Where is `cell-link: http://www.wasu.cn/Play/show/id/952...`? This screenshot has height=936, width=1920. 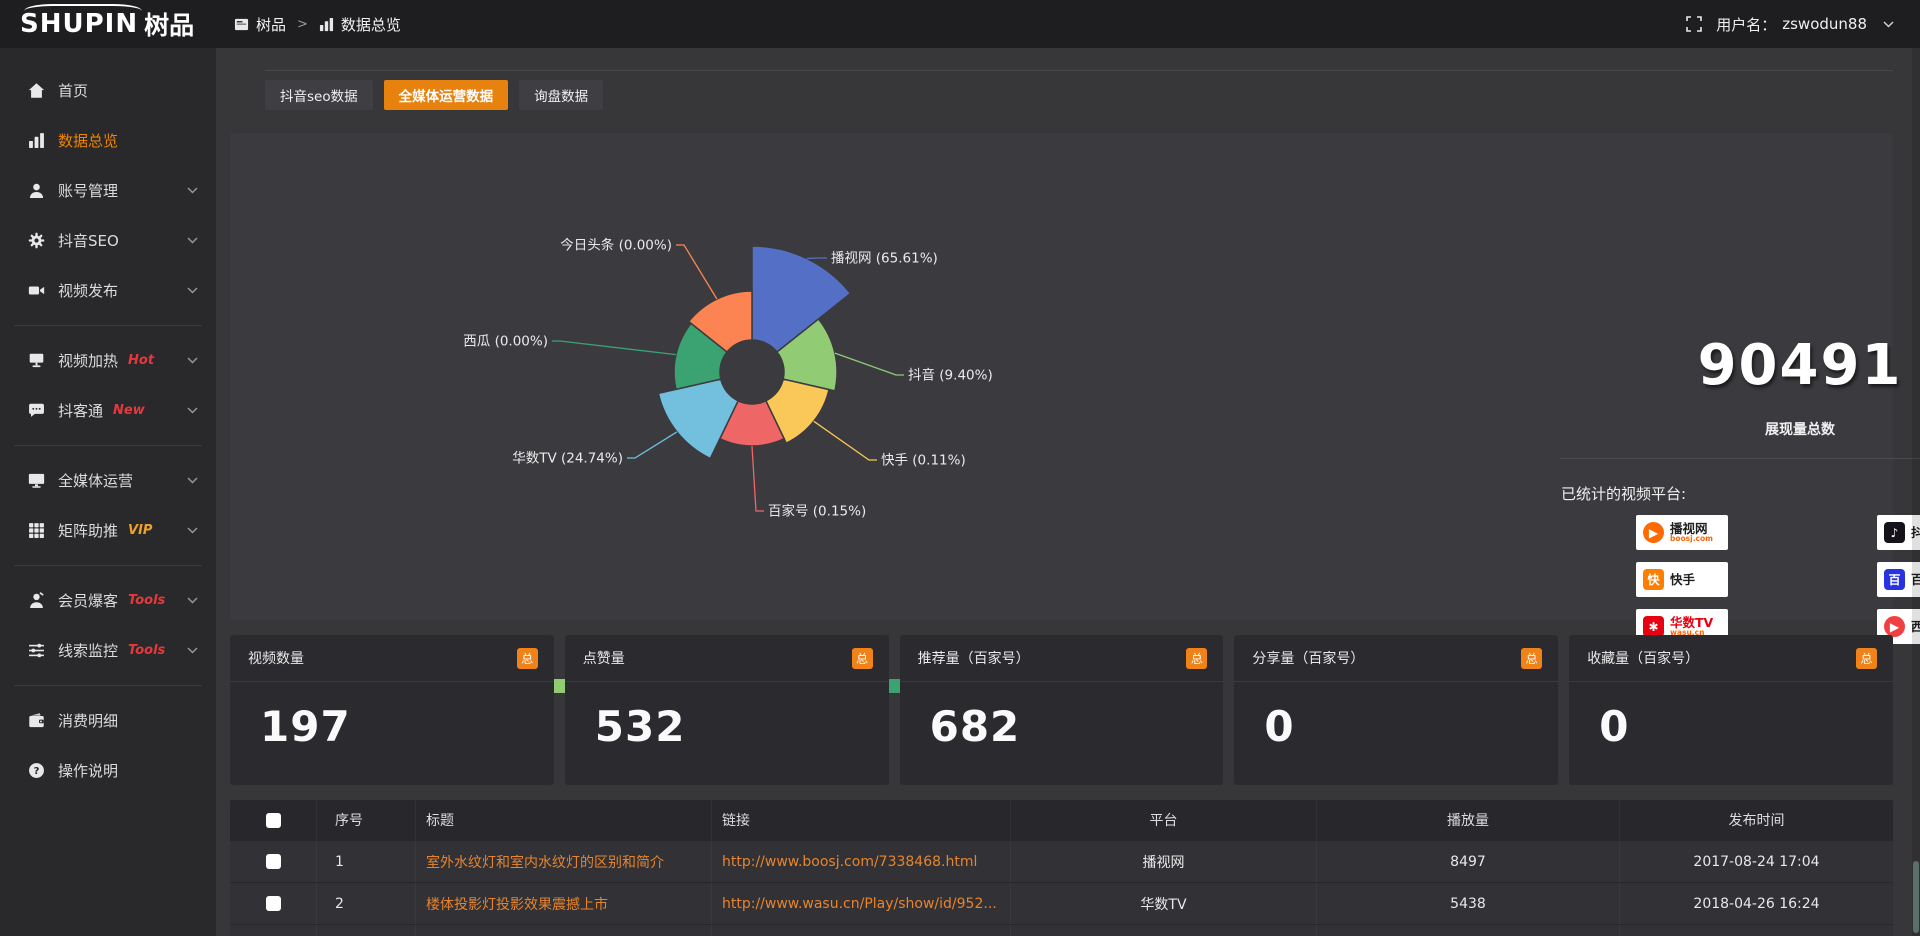
cell-link: http://www.wasu.cn/Play/show/id/952... is located at coordinates (861, 903).